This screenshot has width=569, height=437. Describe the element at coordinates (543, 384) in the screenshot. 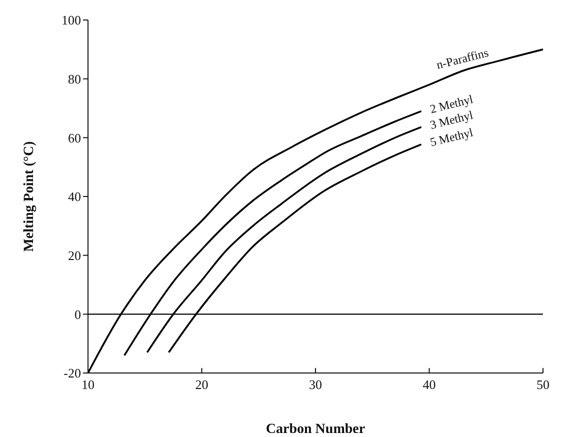

I see `x-tick-label: 50` at that location.